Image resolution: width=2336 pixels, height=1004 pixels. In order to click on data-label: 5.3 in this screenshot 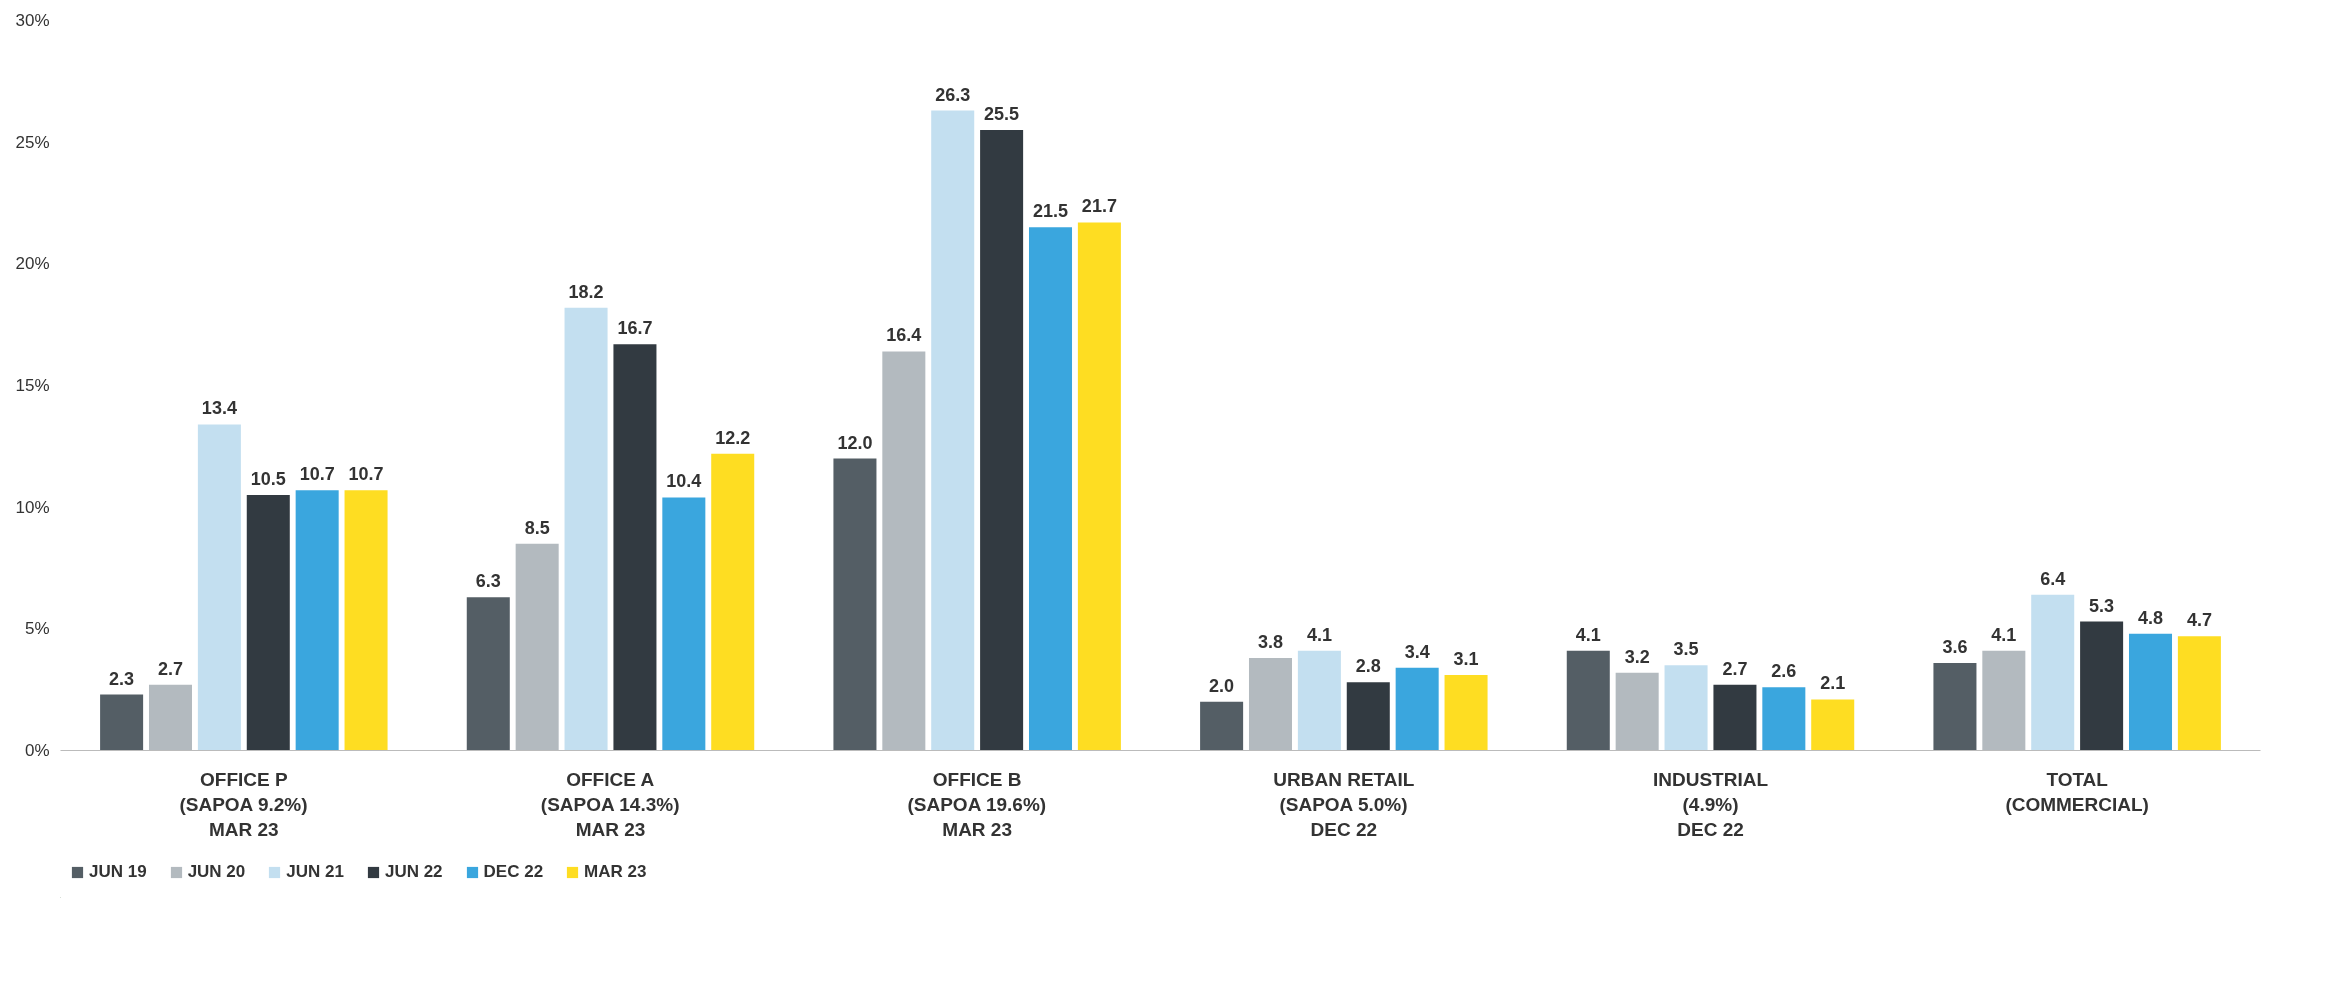, I will do `click(2102, 605)`.